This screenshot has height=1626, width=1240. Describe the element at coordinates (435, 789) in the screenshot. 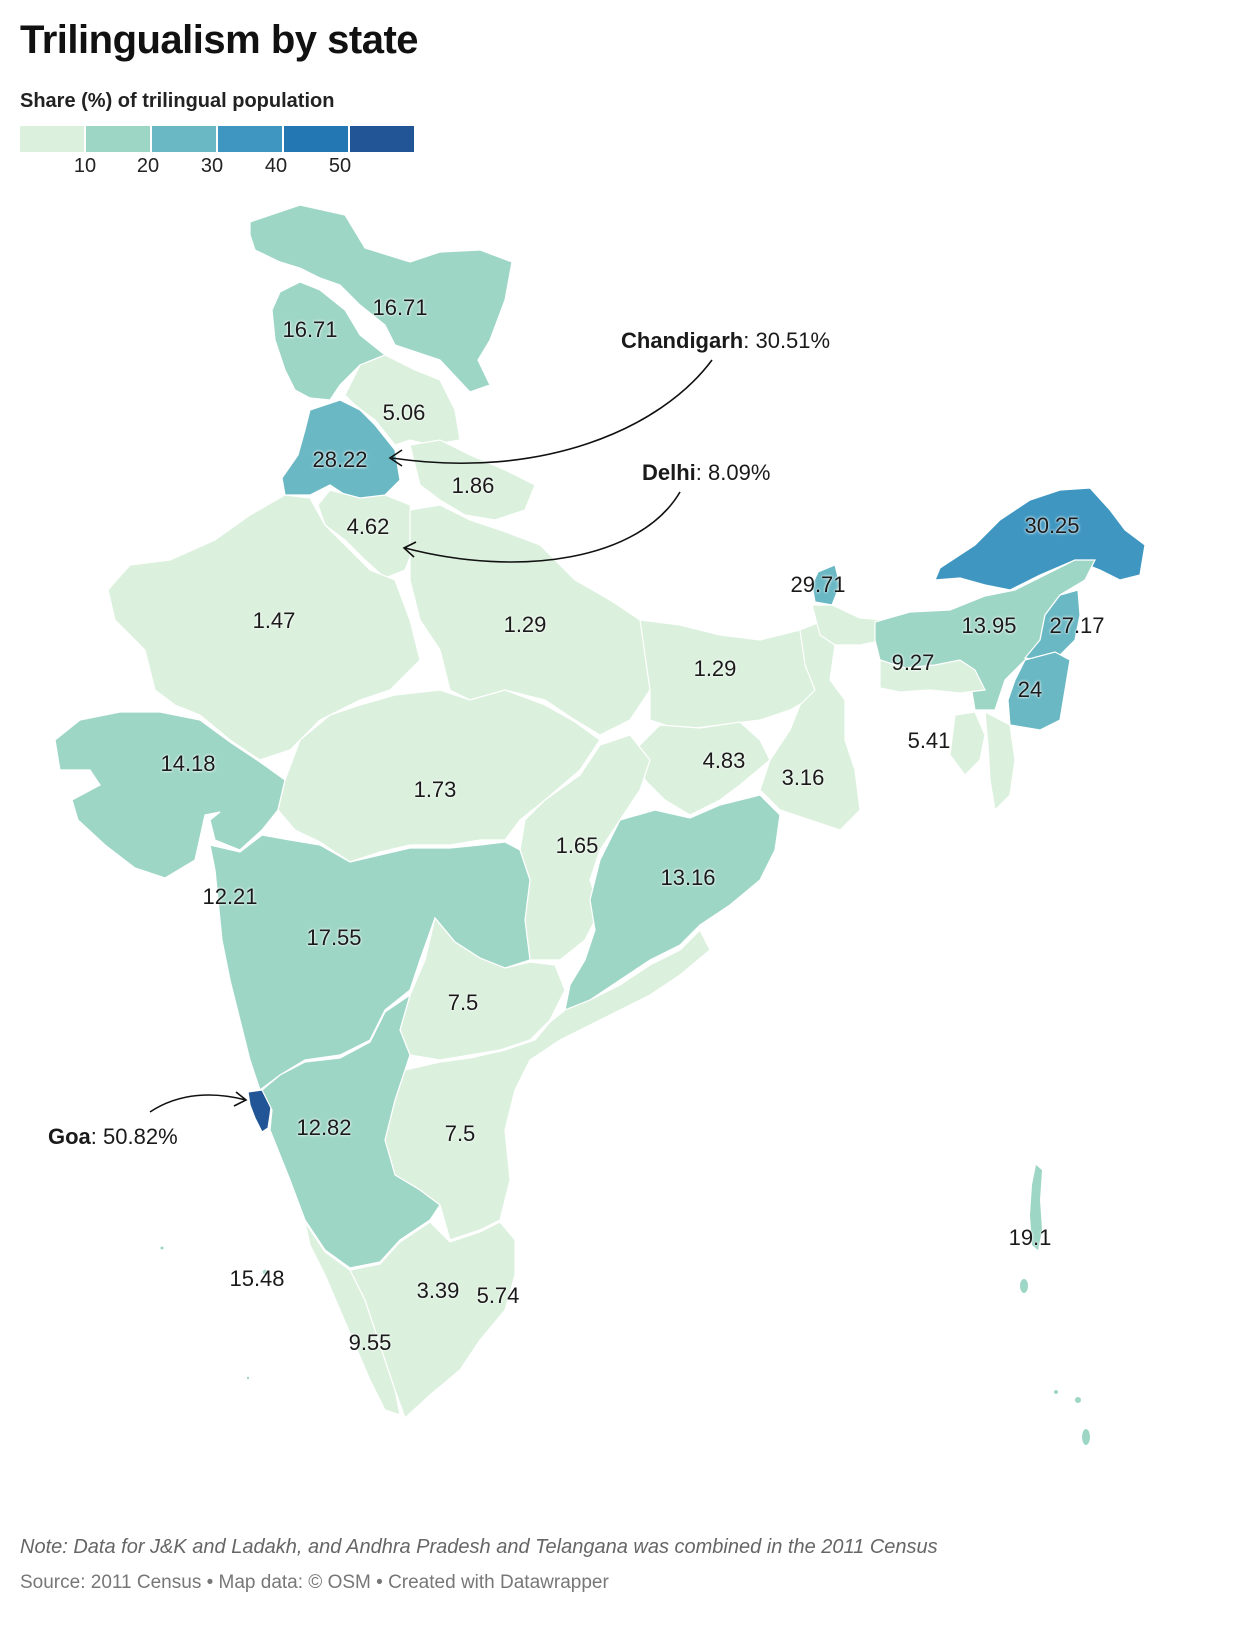

I see `value-label-madhya-pradesh: 1.73` at that location.